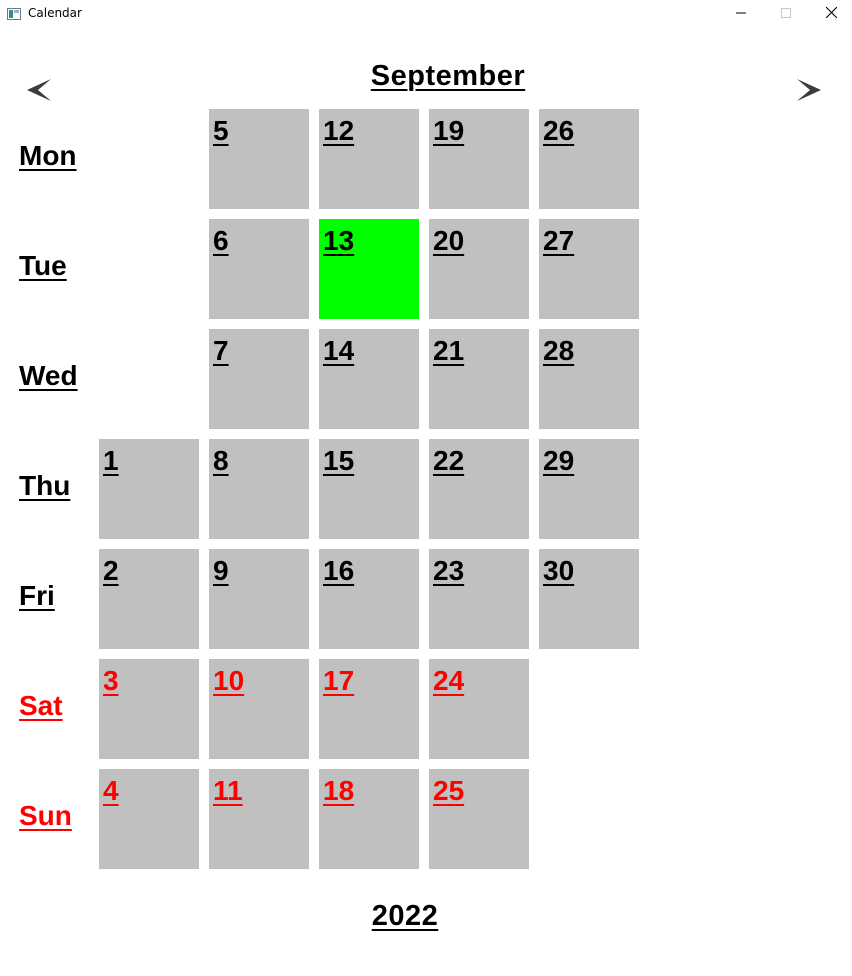 This screenshot has width=852, height=976. What do you see at coordinates (479, 379) in the screenshot?
I see `day-cell: 21` at bounding box center [479, 379].